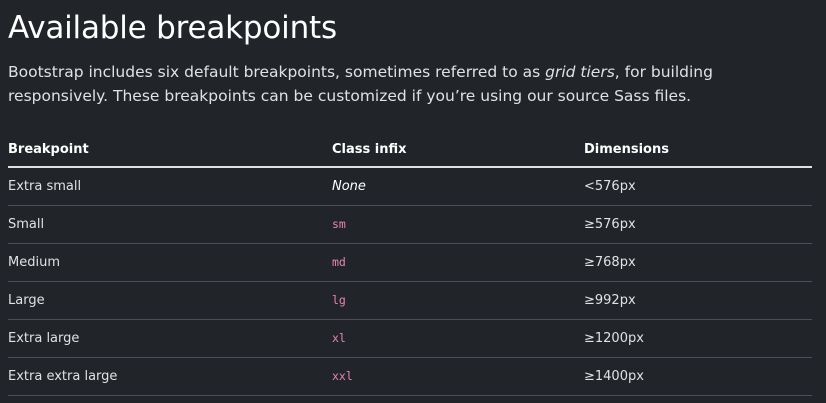 The width and height of the screenshot is (826, 403). I want to click on intro-emphasis: grid tiers, so click(580, 72).